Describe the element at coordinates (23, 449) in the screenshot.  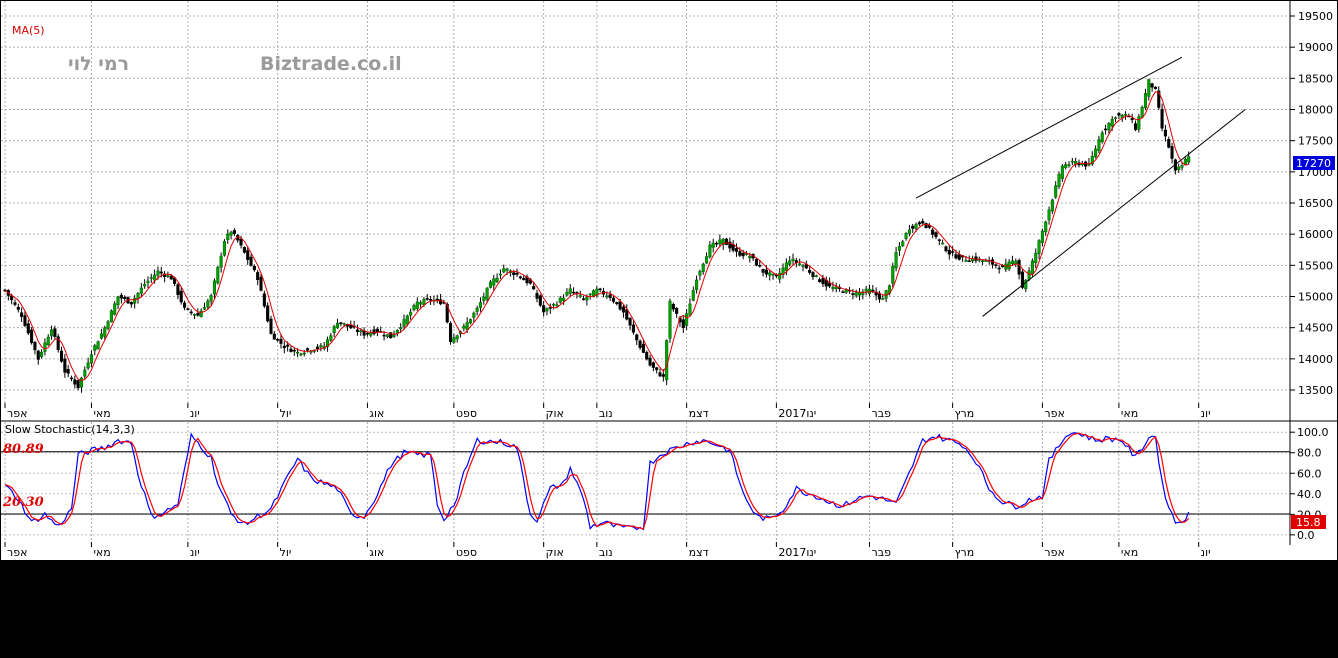
I see `stoch-upper-level-label: 80.89` at that location.